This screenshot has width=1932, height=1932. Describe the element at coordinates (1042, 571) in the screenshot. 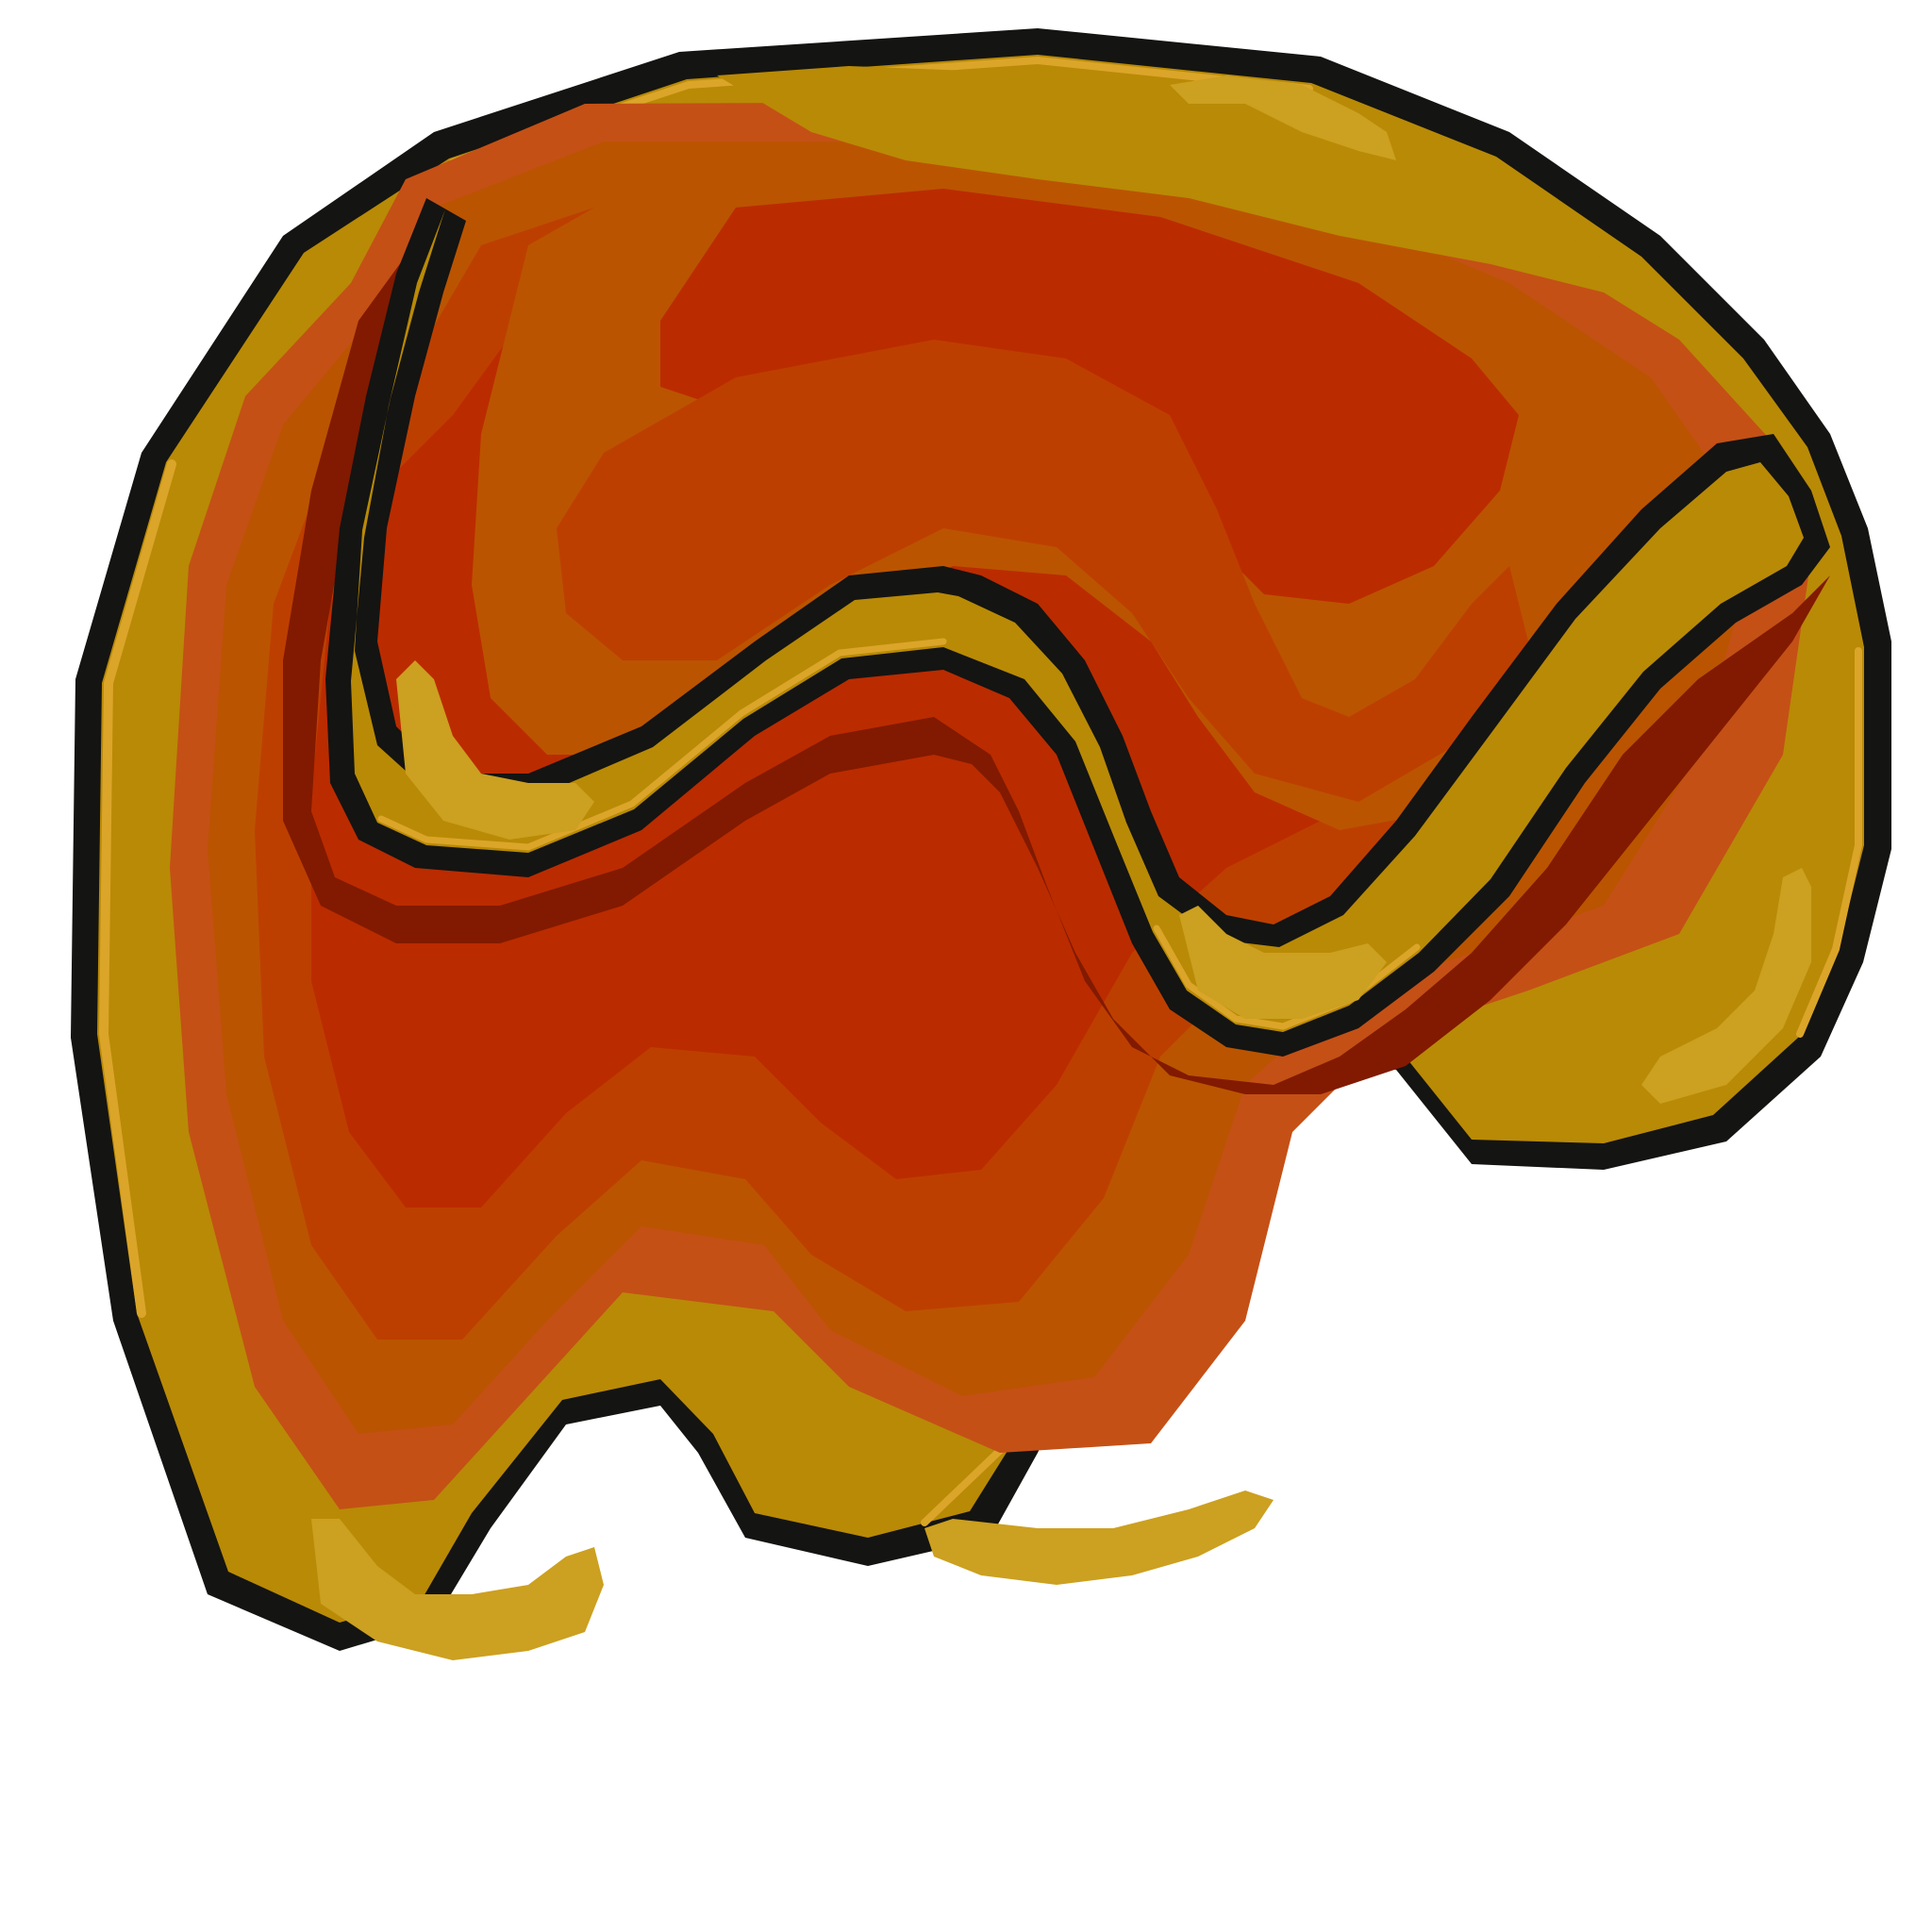

I see `upper-orange-mid` at that location.